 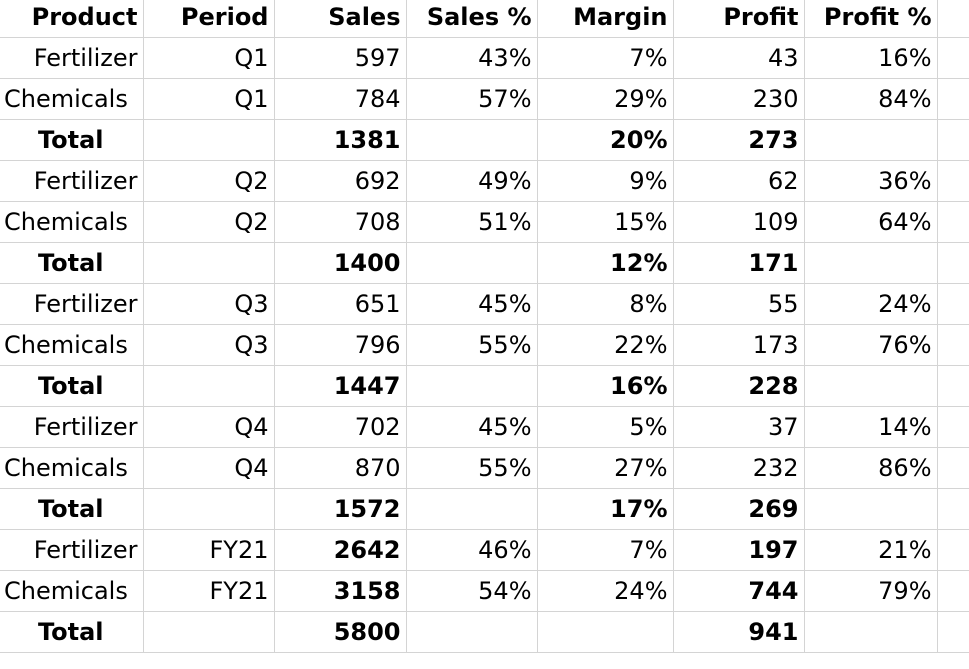 I want to click on sales-cell: 1447, so click(x=340, y=386).